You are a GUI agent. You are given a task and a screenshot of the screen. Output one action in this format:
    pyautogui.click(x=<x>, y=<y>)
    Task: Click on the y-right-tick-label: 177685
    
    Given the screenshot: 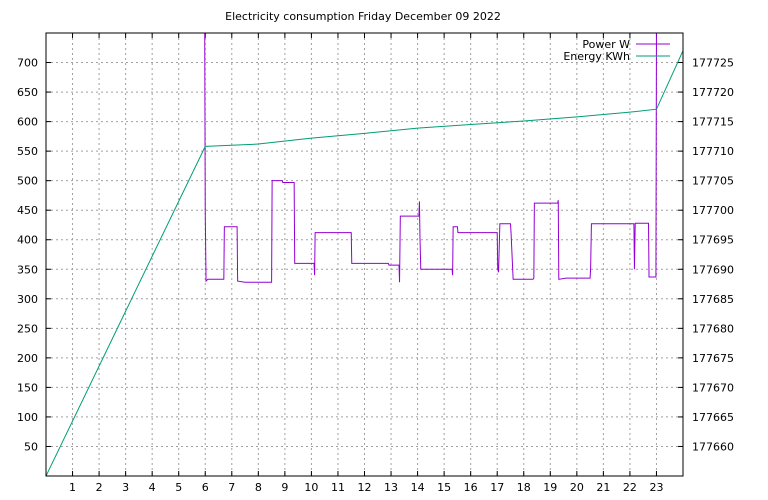 What is the action you would take?
    pyautogui.click(x=713, y=299)
    